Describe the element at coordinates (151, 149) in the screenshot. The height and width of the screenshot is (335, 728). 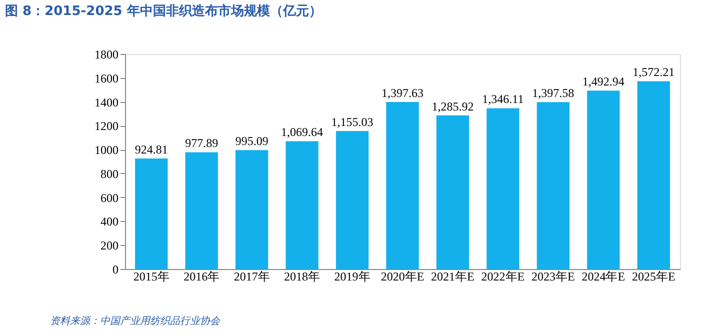
I see `data-label: 924.81` at that location.